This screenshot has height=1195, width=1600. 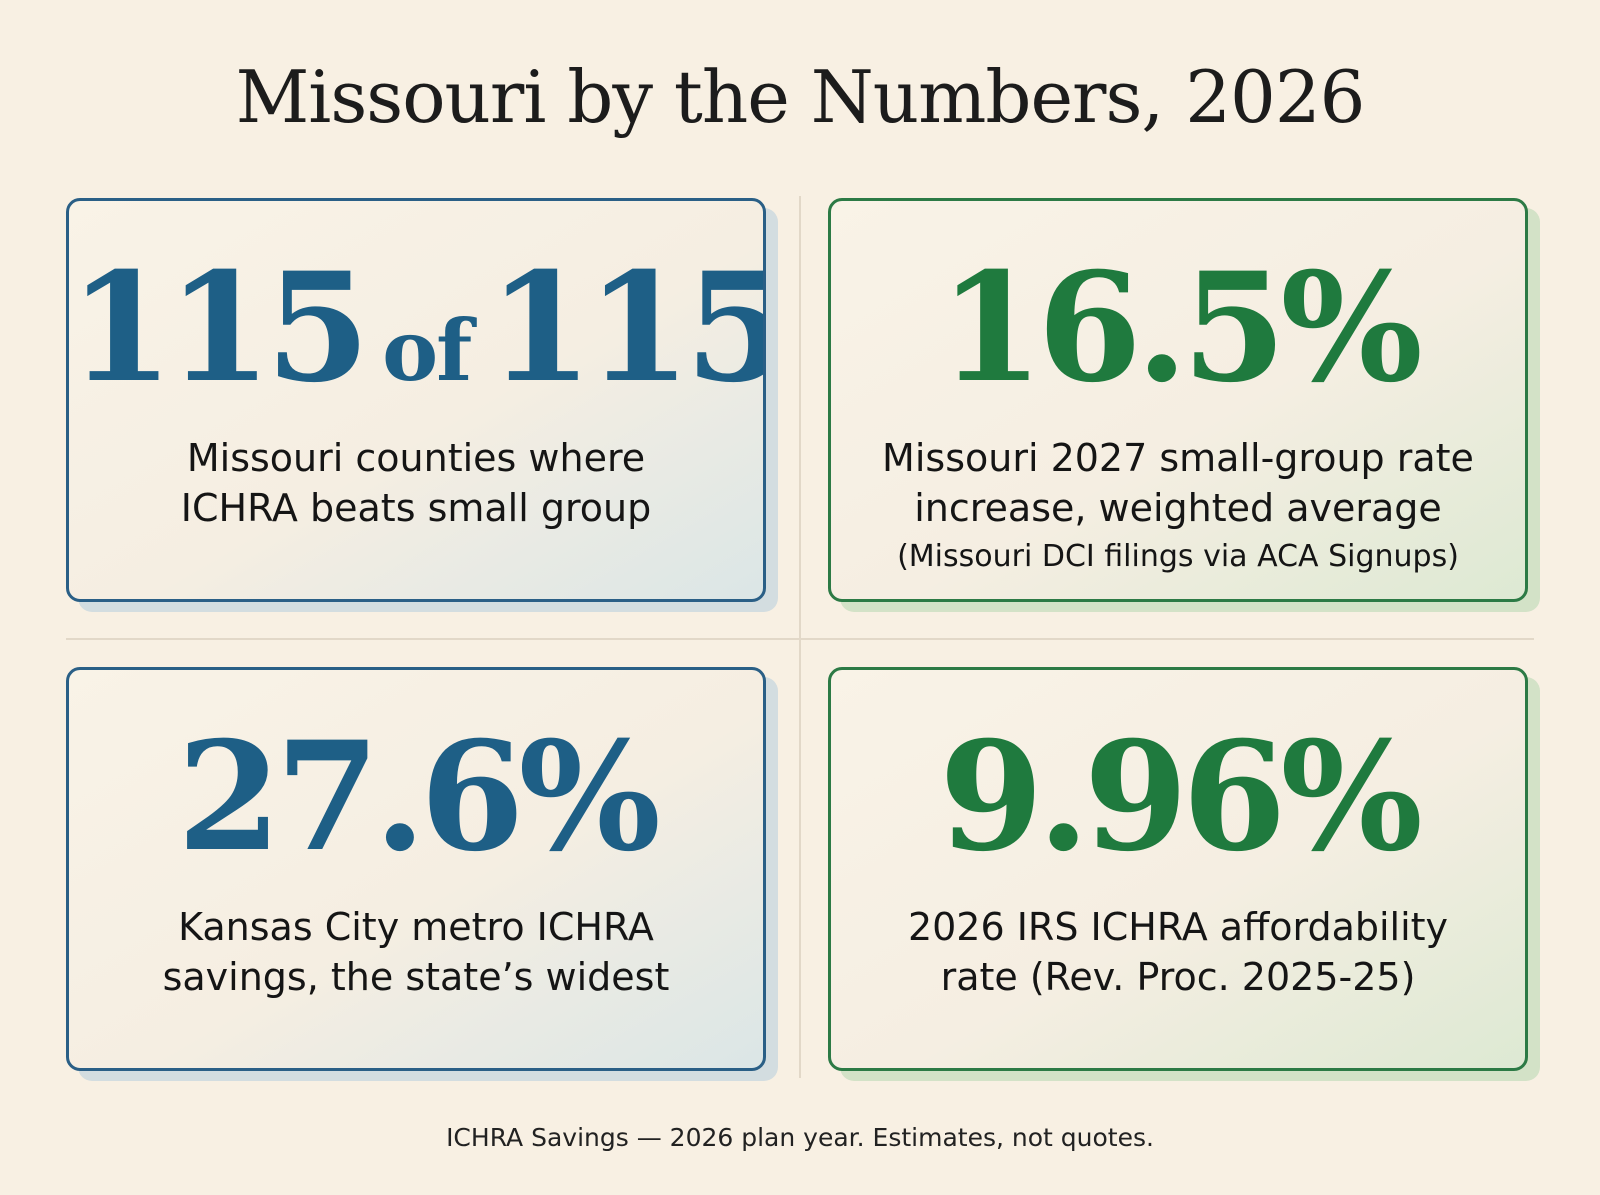 I want to click on stat-description-line: 2026 IRS ICHRA affordability, so click(x=1178, y=927).